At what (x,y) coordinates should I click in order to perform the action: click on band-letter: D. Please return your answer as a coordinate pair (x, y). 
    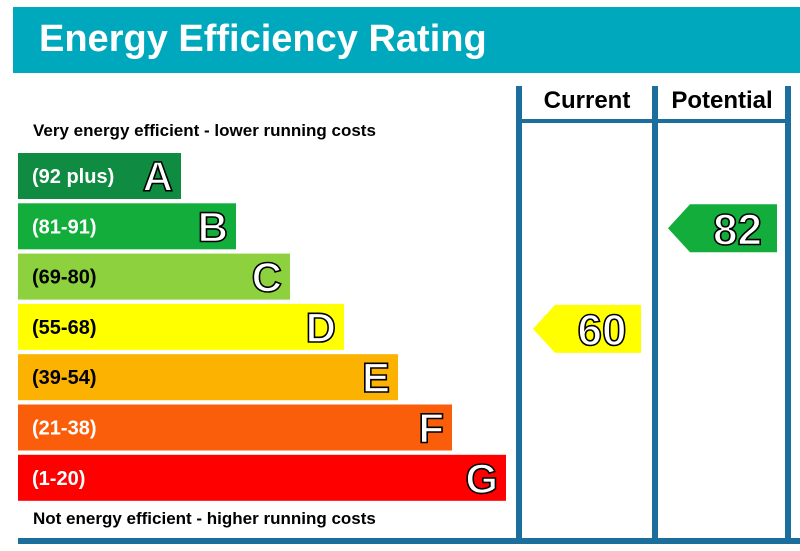
    Looking at the image, I should click on (321, 327).